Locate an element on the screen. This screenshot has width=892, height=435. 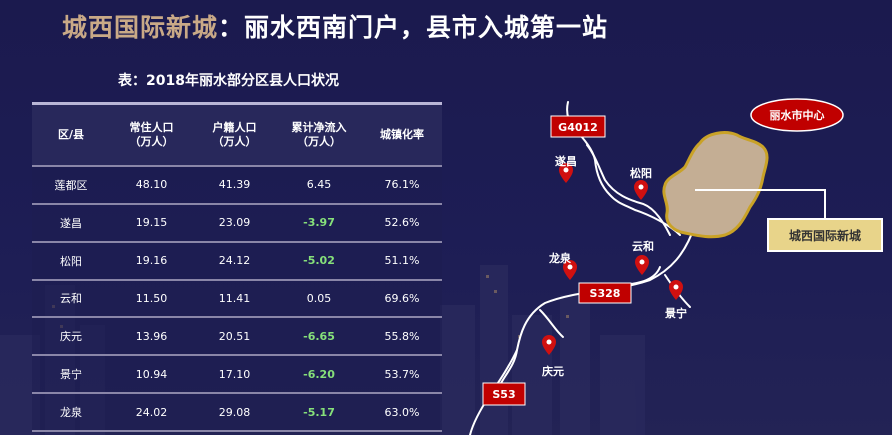
city-center-label: 丽水市中心 is located at coordinates (797, 115).